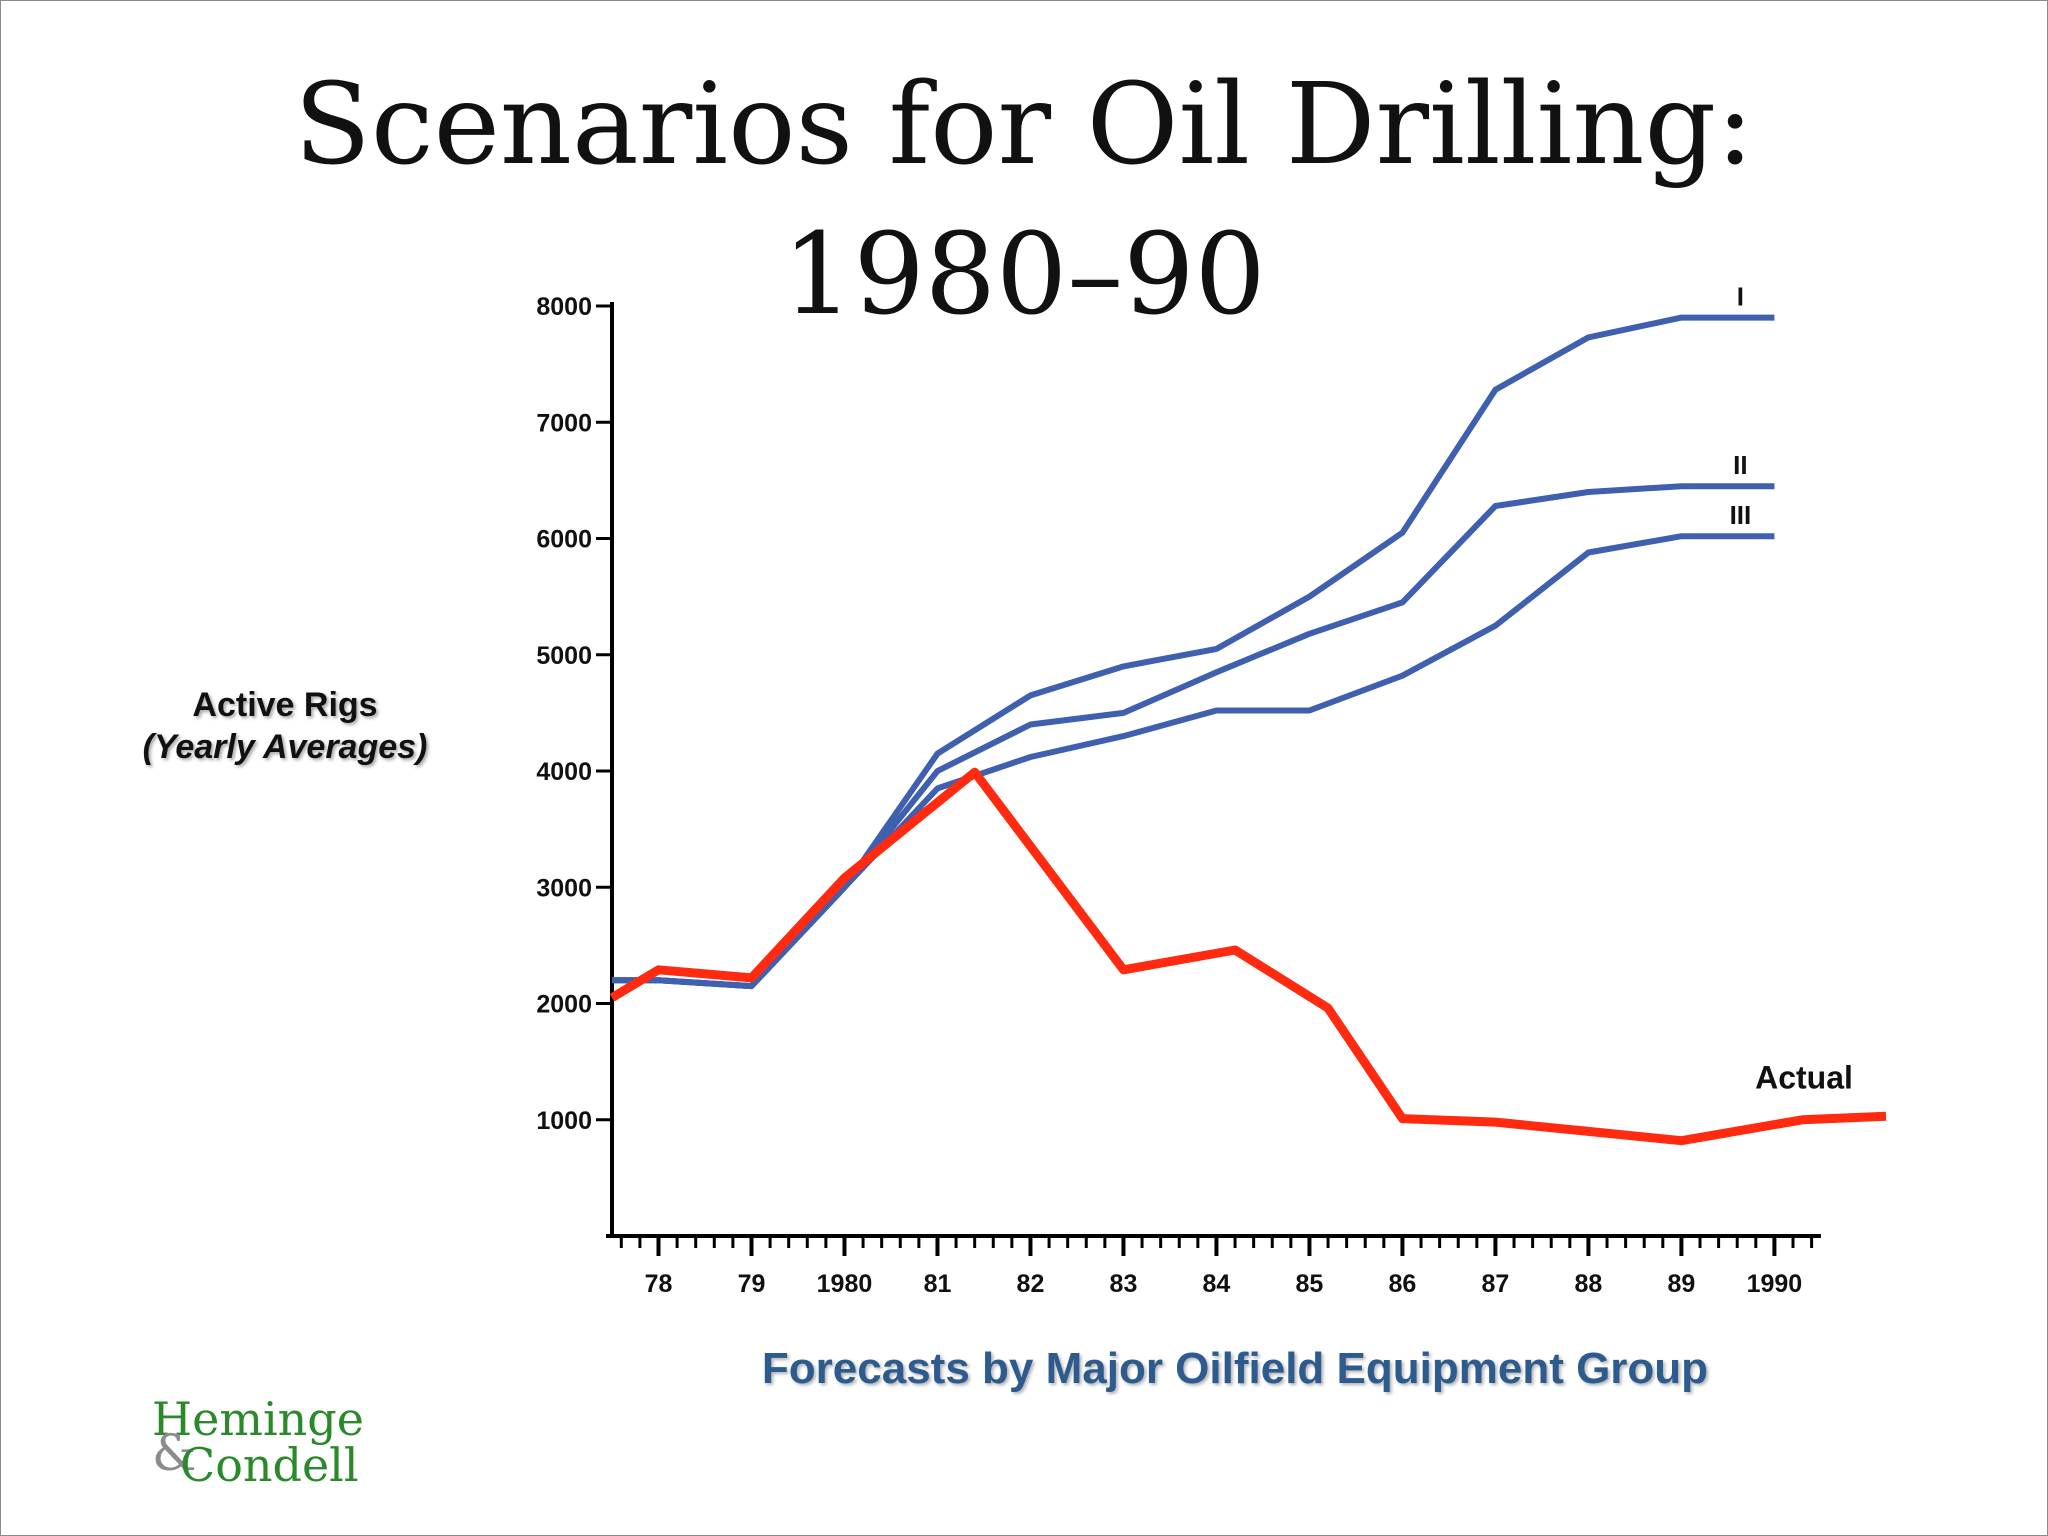  I want to click on y-tick-label: 2000, so click(564, 1005).